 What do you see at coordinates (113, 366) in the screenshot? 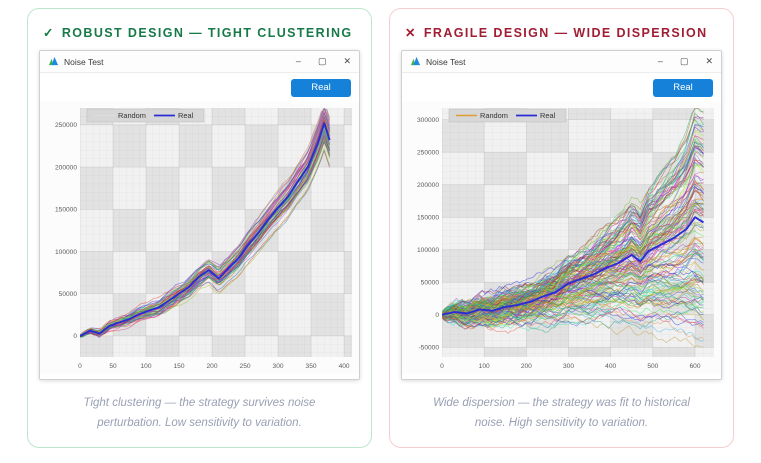
I see `svg-text: 50` at bounding box center [113, 366].